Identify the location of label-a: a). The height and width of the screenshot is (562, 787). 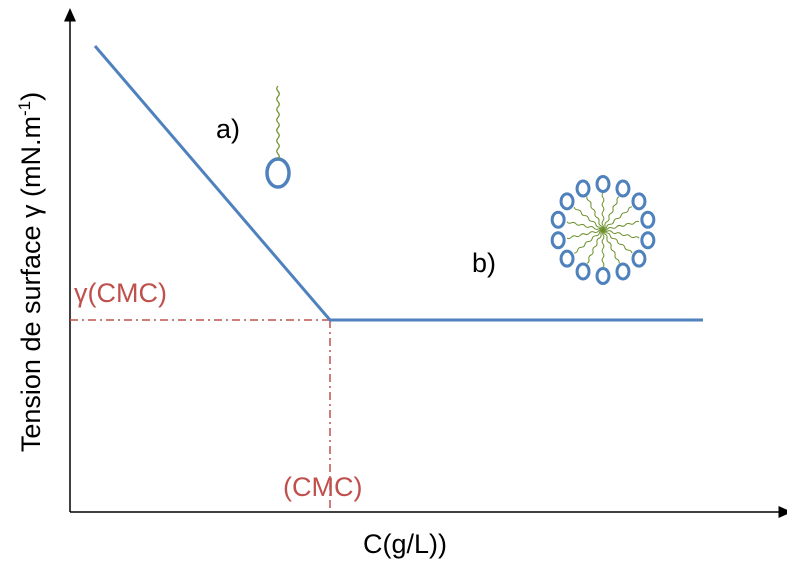
(228, 129).